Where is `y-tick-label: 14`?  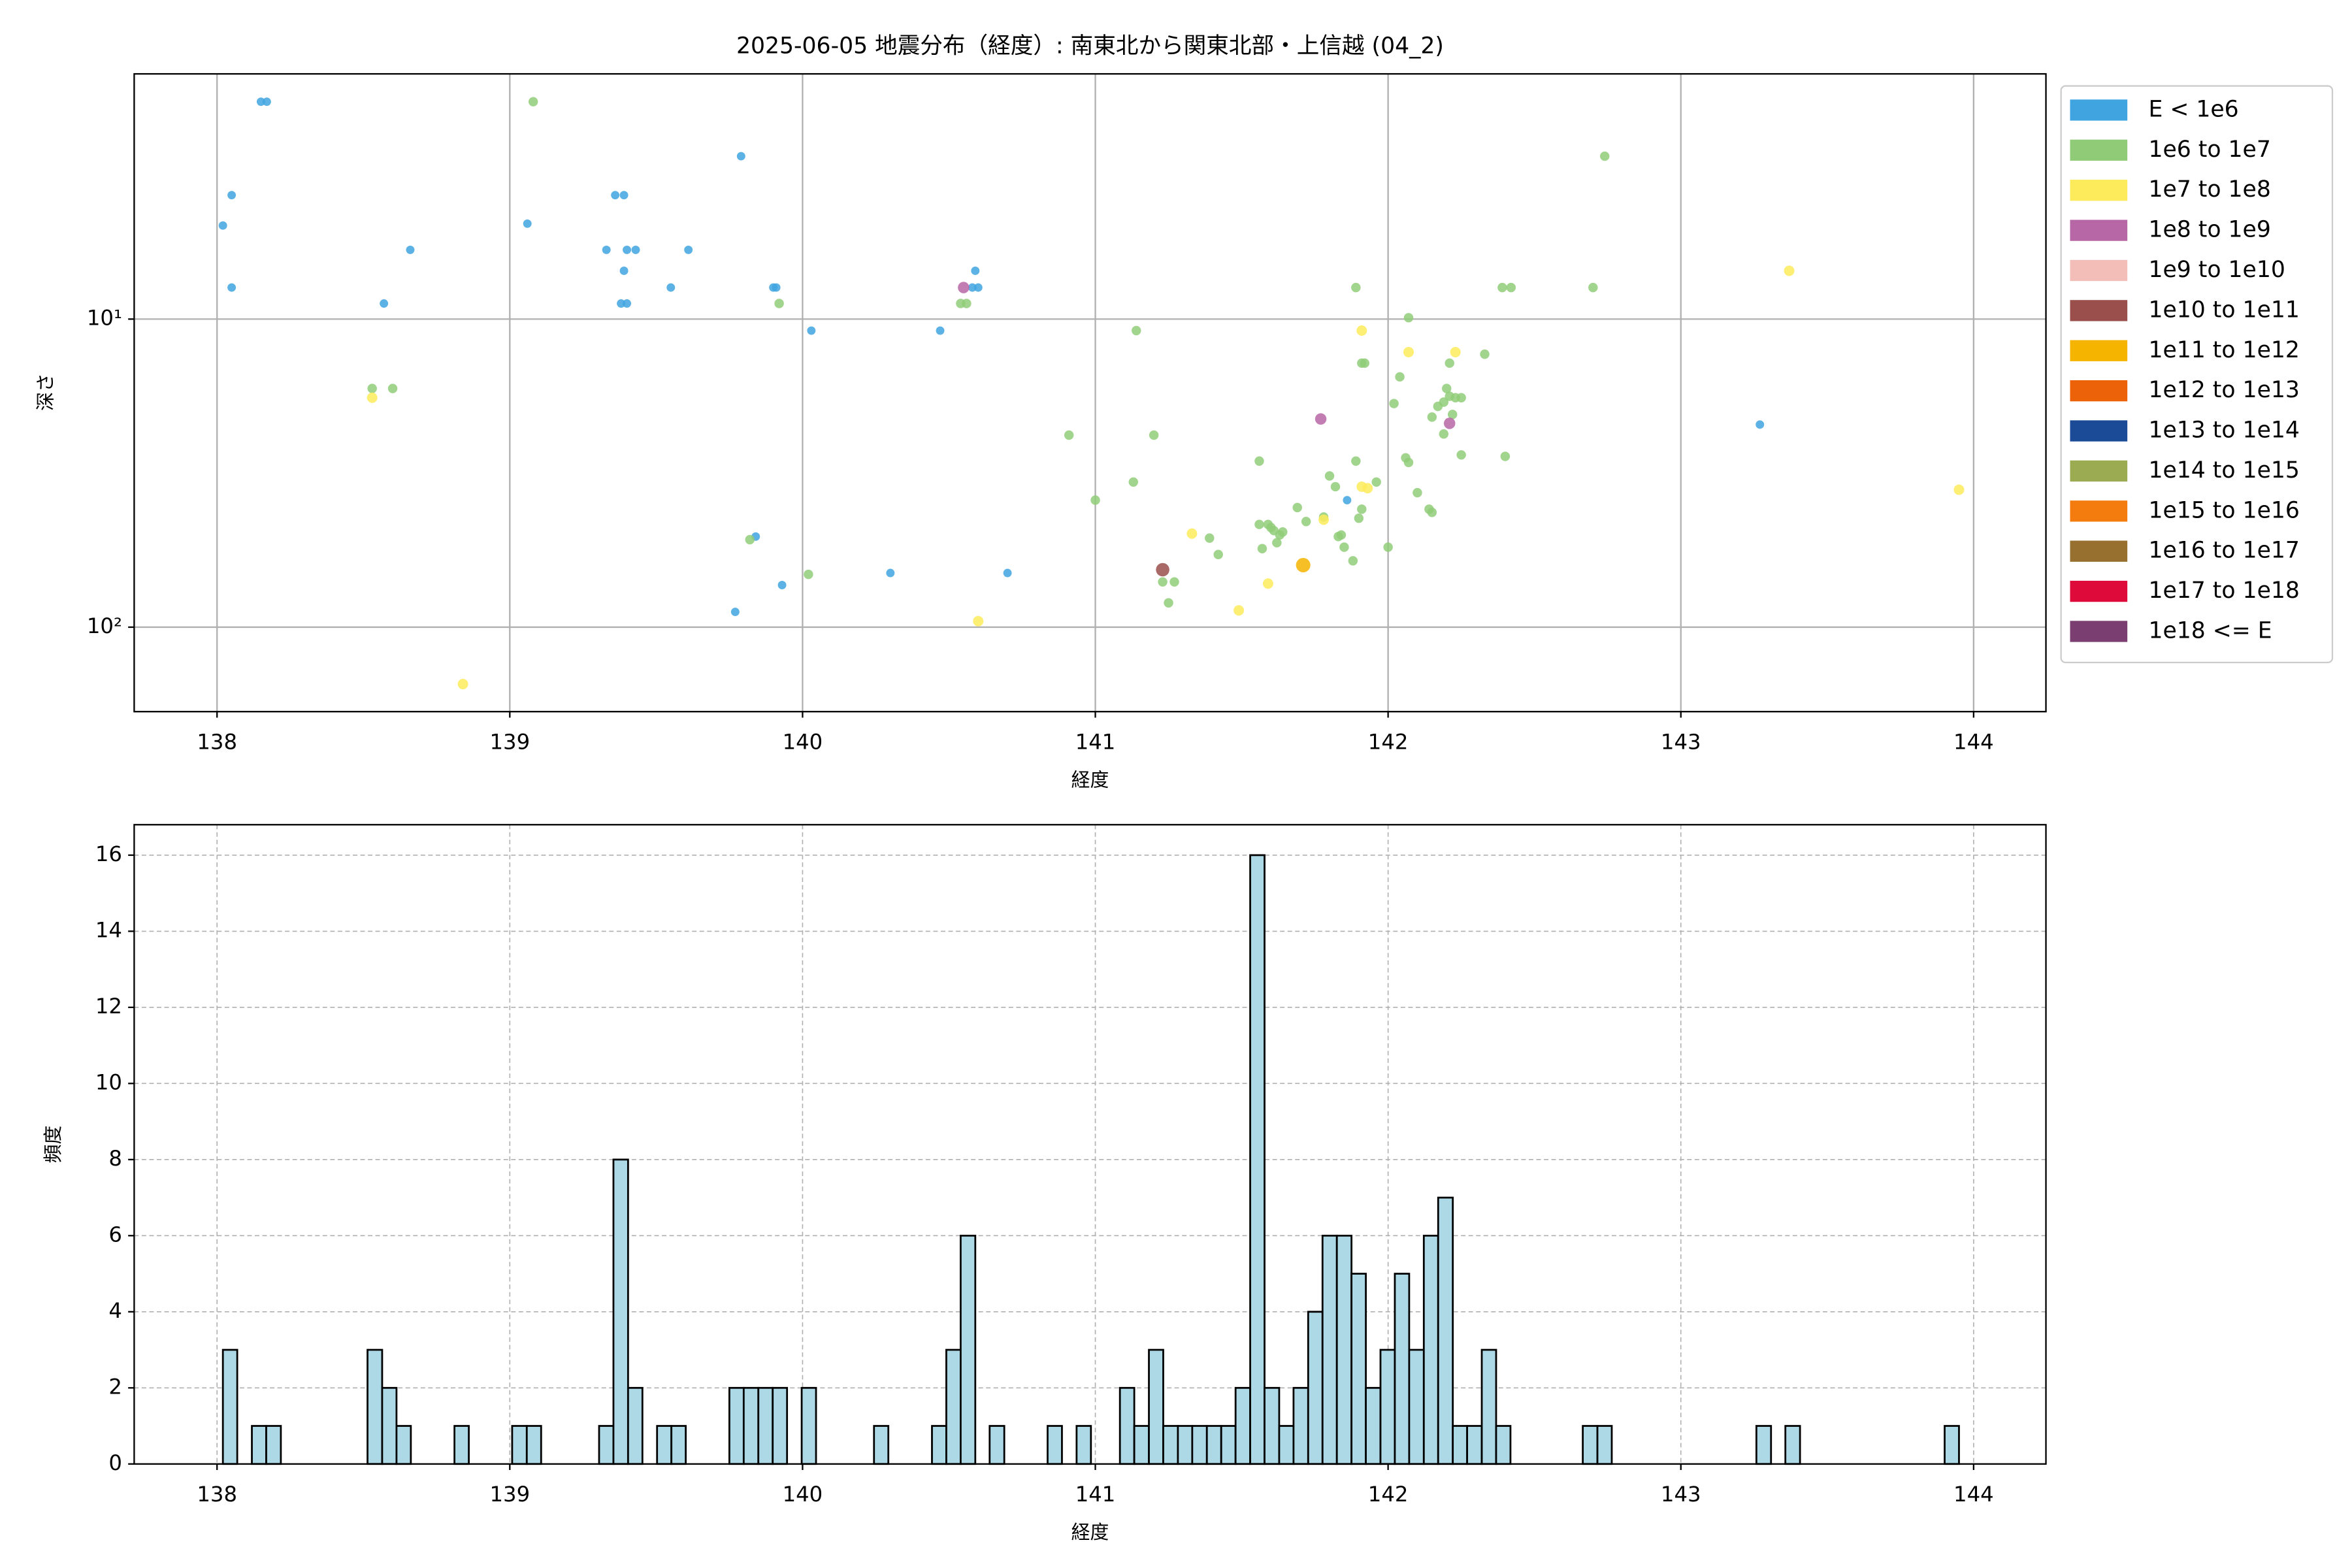 y-tick-label: 14 is located at coordinates (108, 929).